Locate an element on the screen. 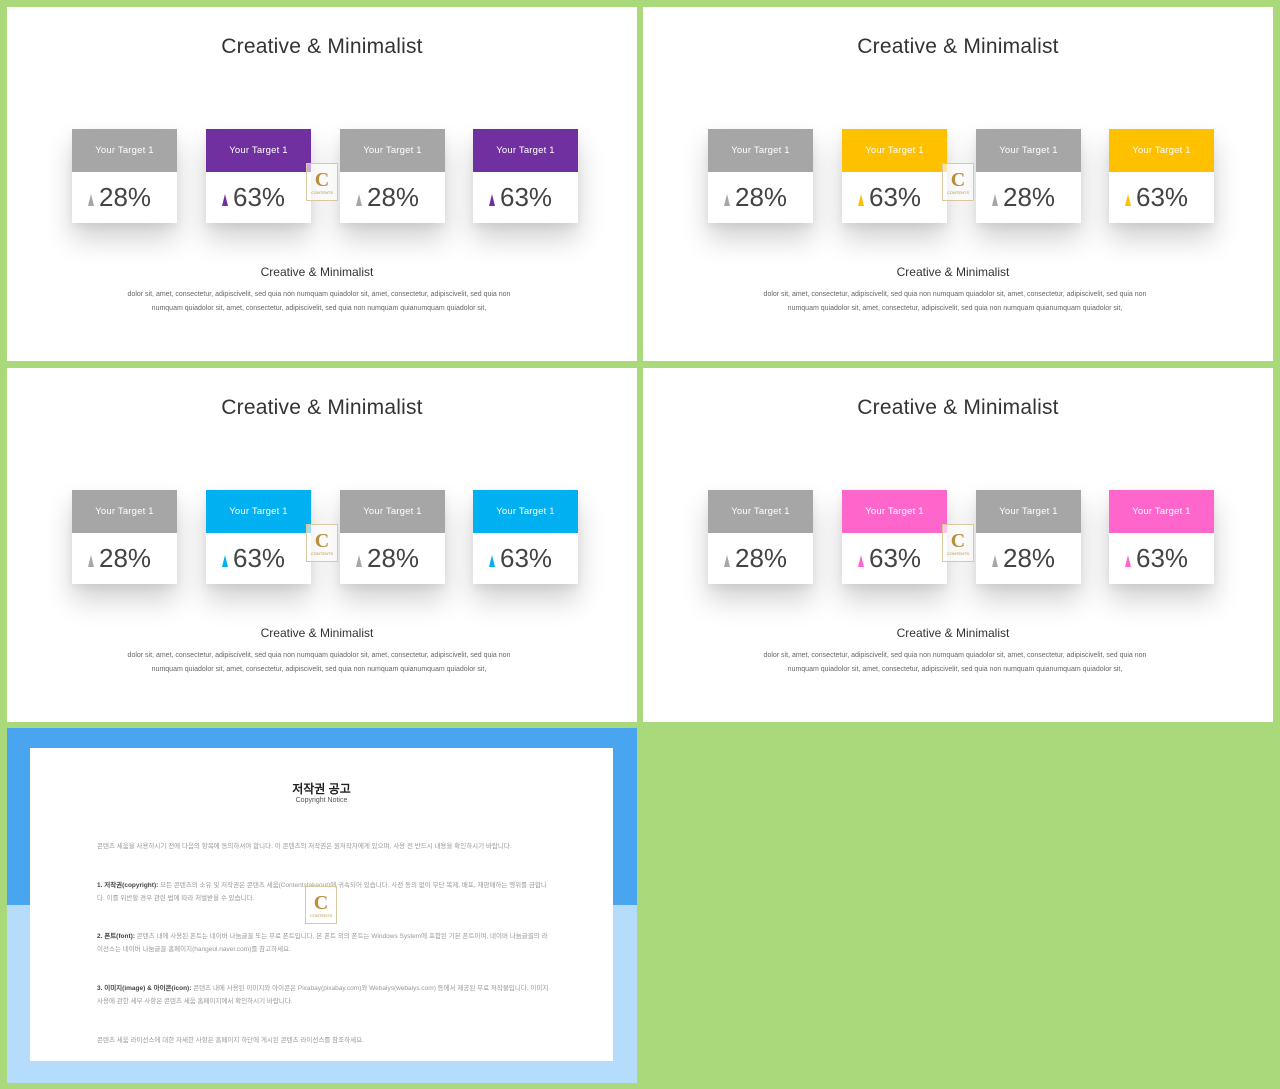 The image size is (1280, 1089). notice-title: 저작권 공고 is located at coordinates (321, 789).